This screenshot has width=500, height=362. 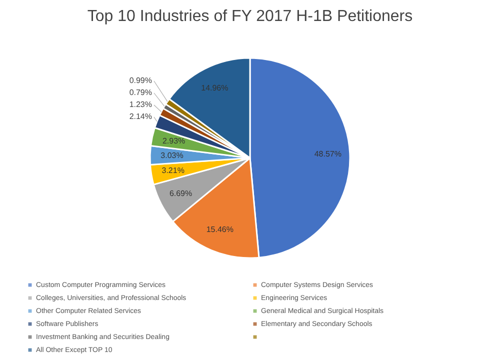 What do you see at coordinates (173, 171) in the screenshot?
I see `data-label: 3.21%` at bounding box center [173, 171].